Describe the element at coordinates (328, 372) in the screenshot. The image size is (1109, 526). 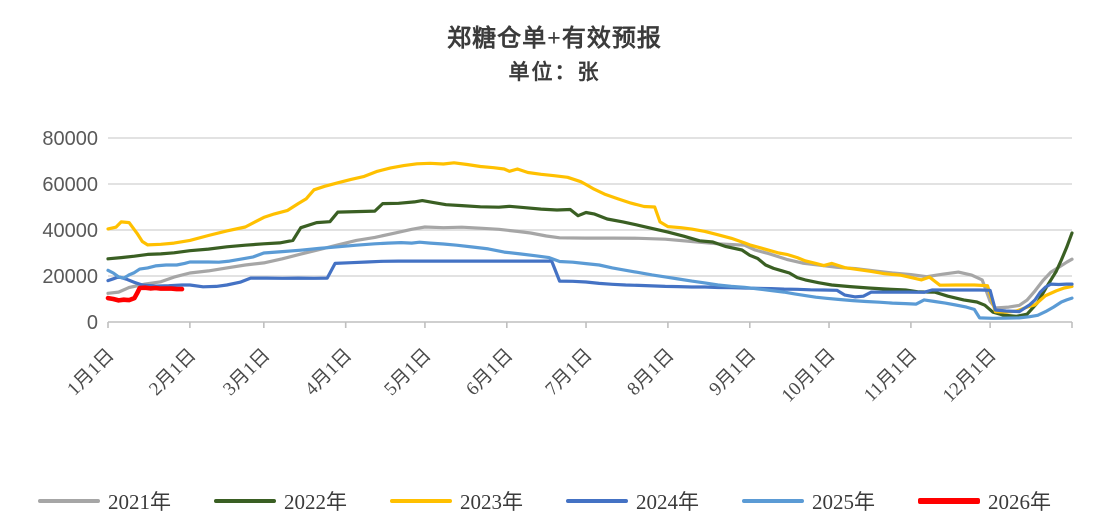
I see `x-tick-label: 4月1日` at that location.